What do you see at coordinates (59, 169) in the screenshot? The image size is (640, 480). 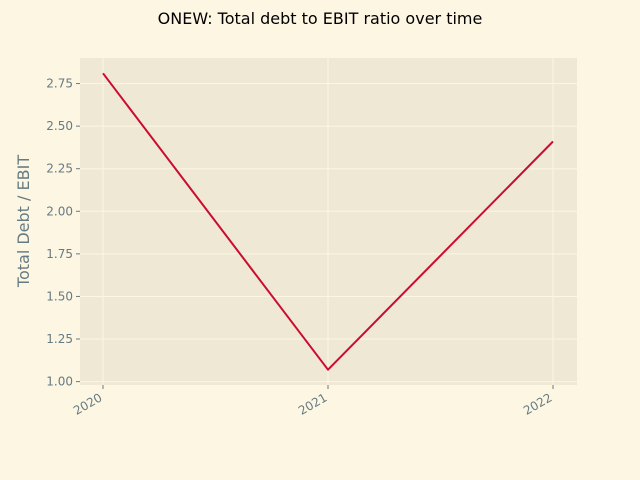 I see `y-tick-label: 2.25` at bounding box center [59, 169].